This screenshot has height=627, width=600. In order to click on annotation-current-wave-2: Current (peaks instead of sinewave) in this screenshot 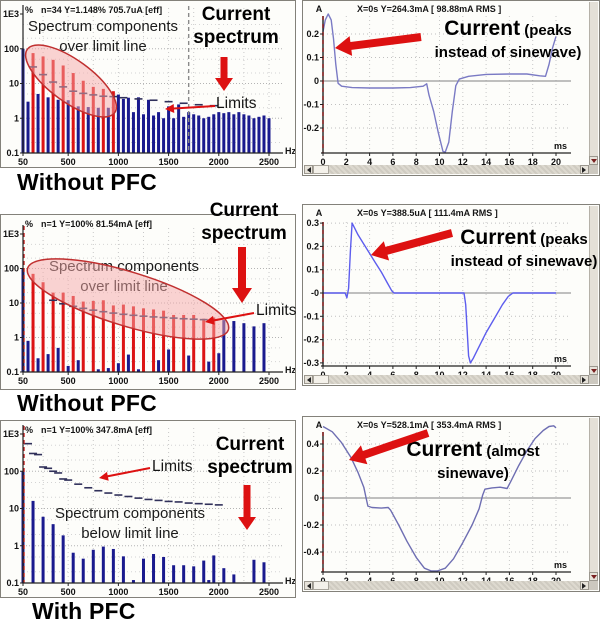, I will do `click(522, 248)`.